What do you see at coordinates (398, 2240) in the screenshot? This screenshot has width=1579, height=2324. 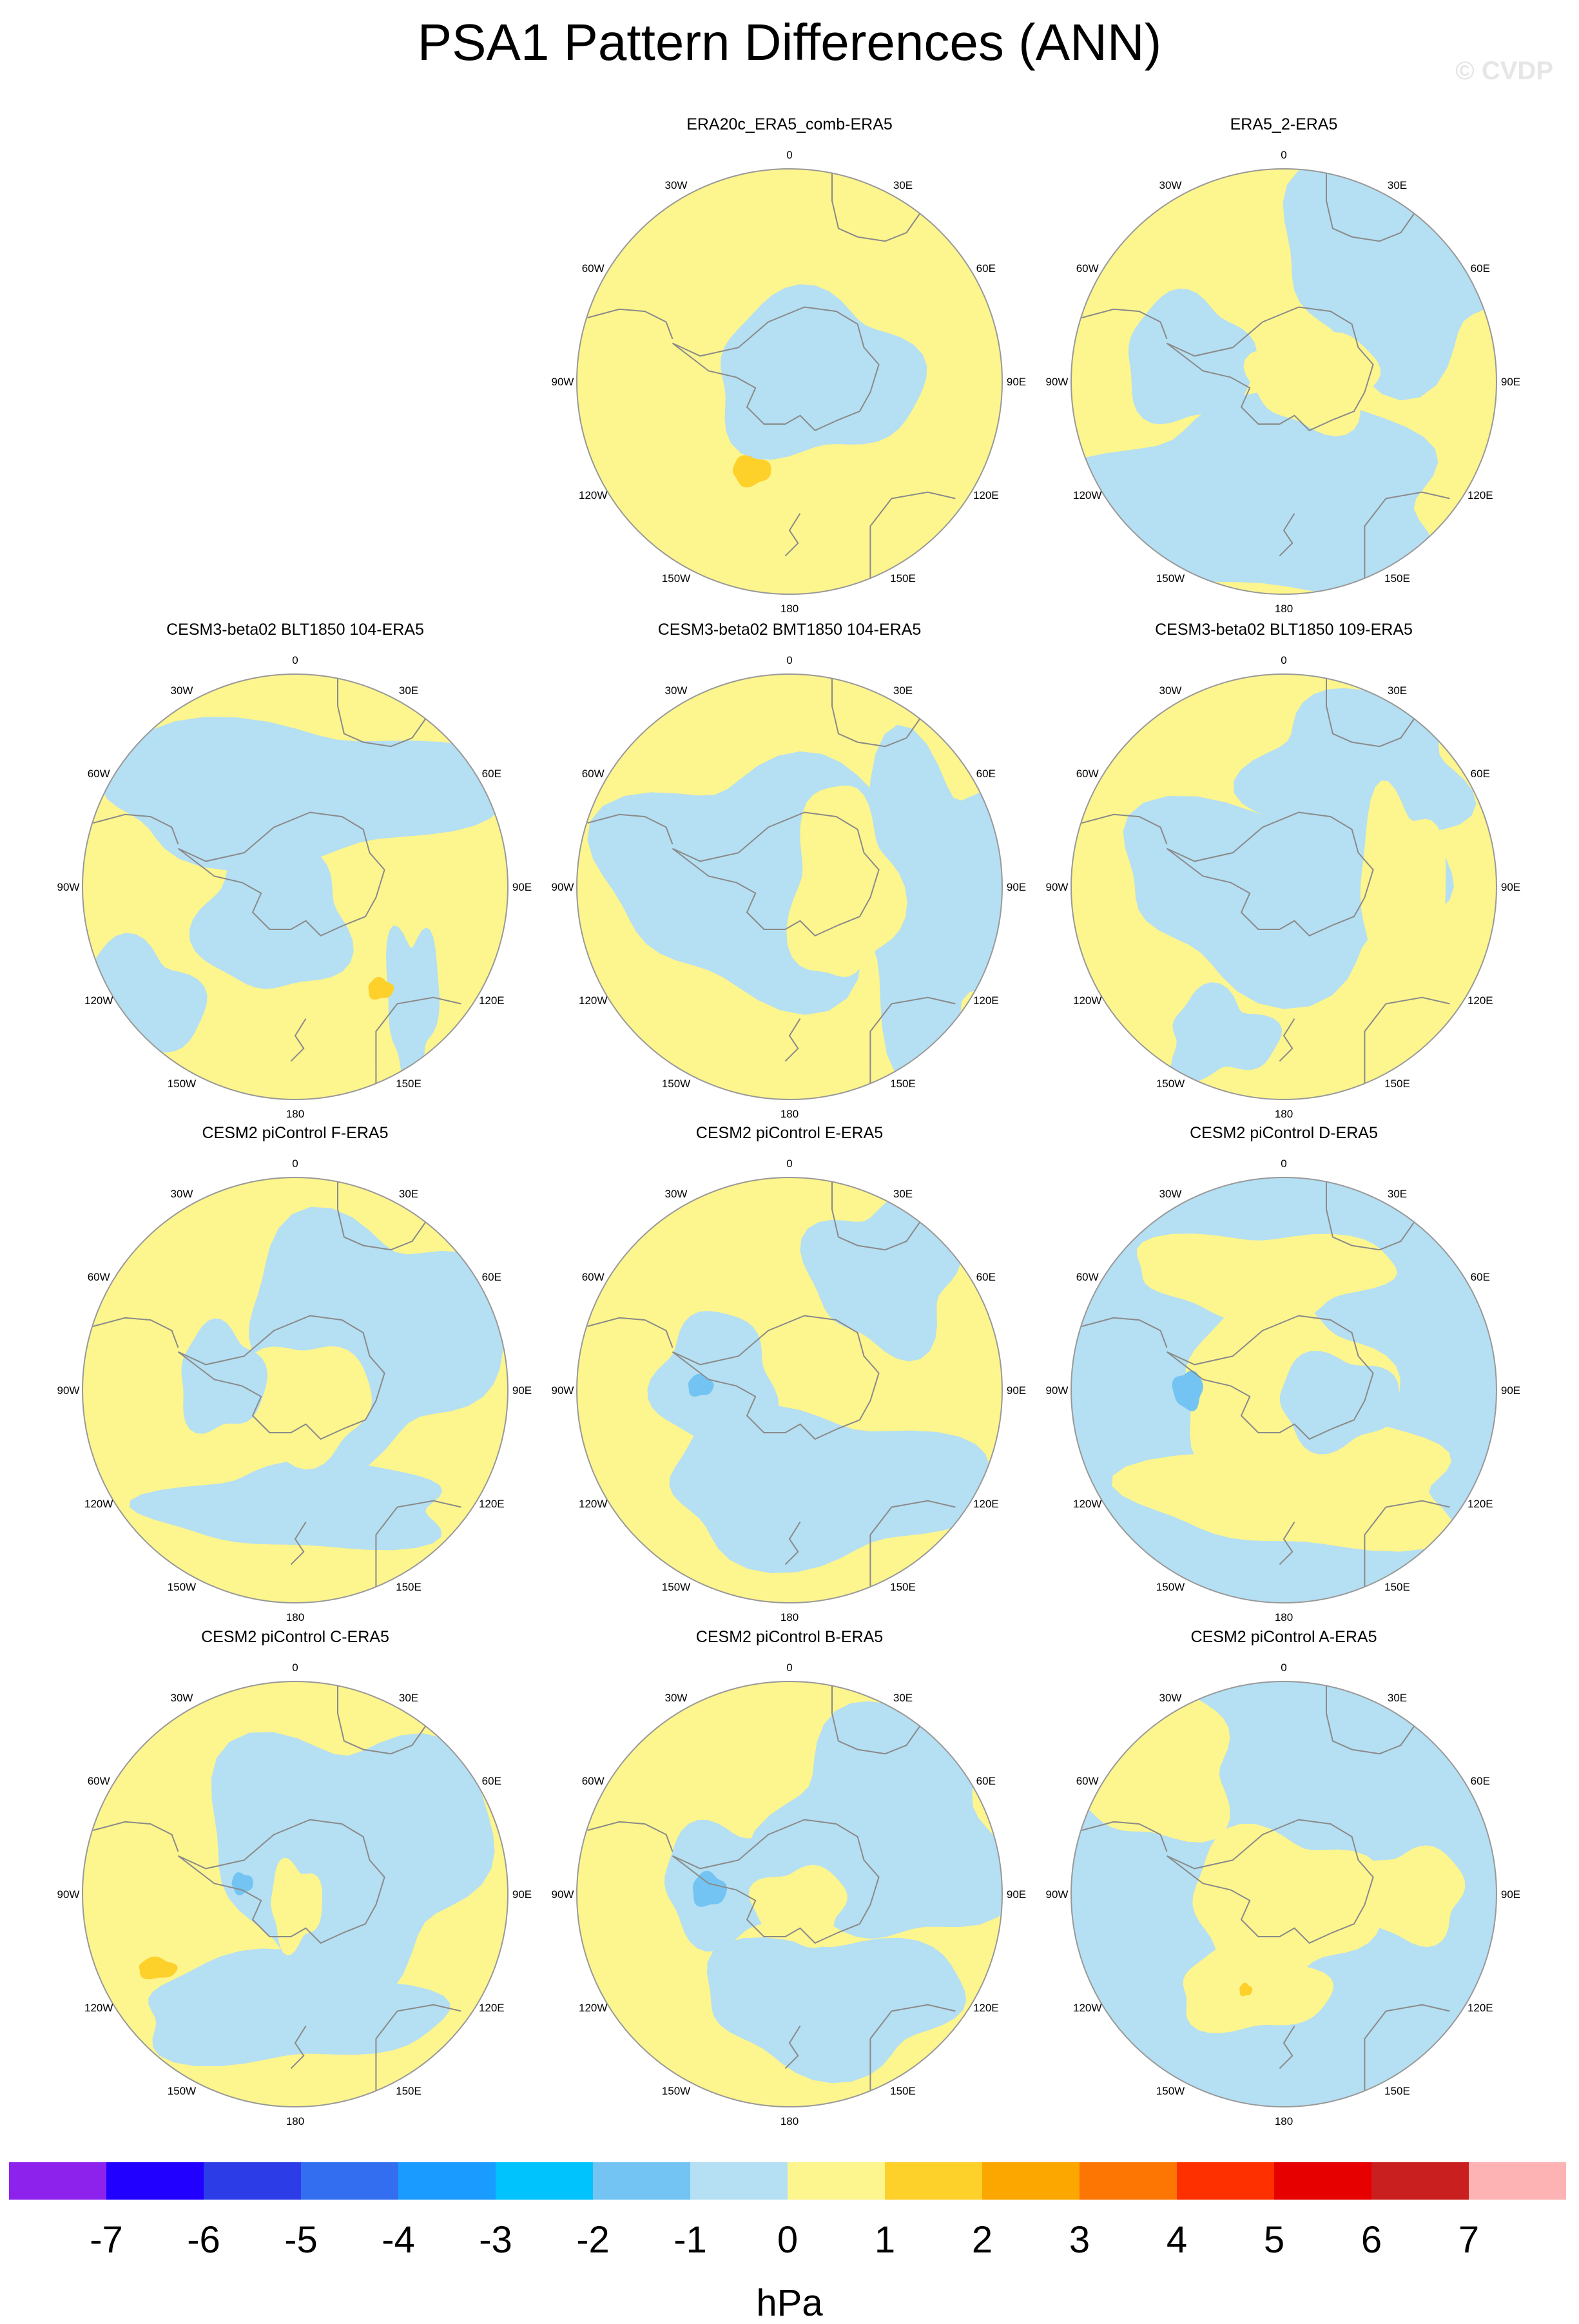 I see `colorbar-tick-label: -4` at bounding box center [398, 2240].